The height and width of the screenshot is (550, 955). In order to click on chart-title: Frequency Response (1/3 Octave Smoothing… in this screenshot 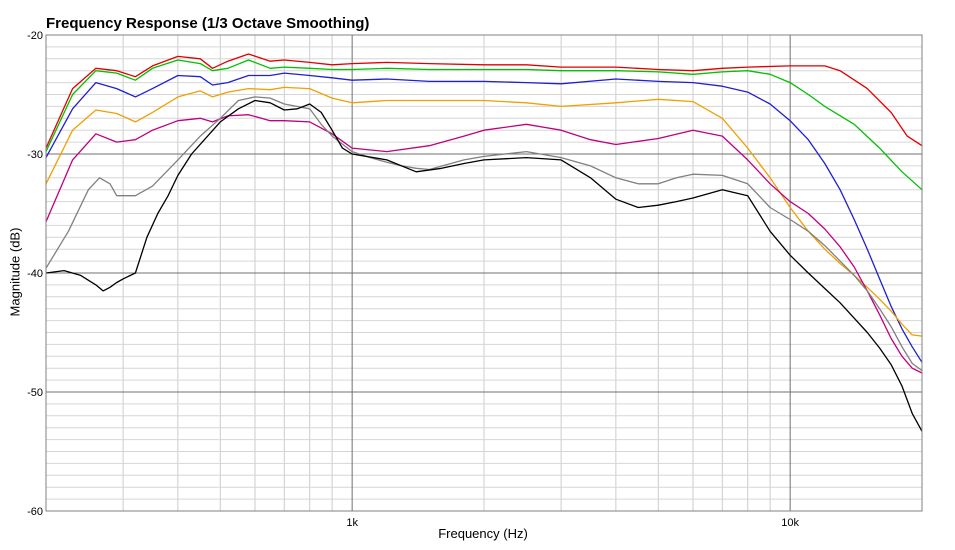, I will do `click(208, 23)`.